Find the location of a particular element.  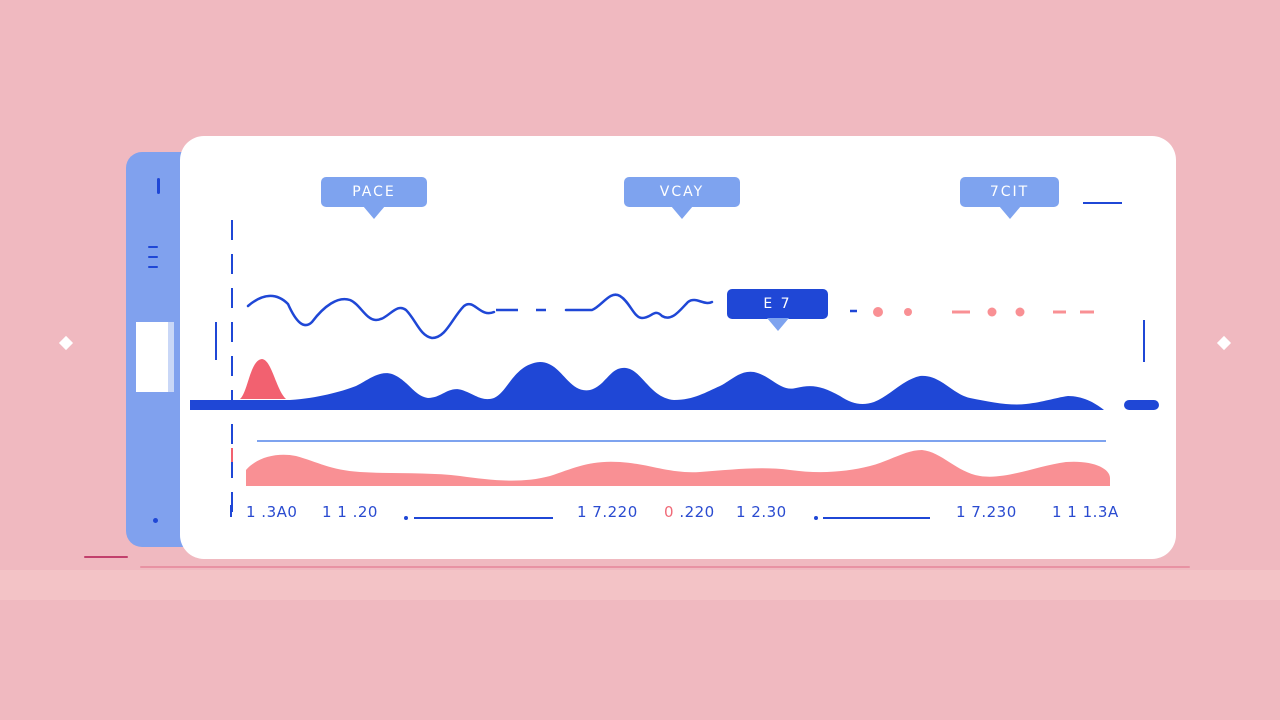

ground-line is located at coordinates (665, 567).